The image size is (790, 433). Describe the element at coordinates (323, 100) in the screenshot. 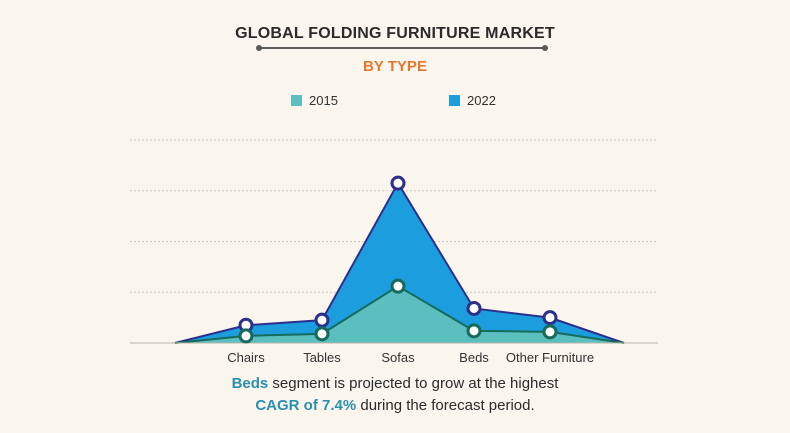

I see `legend-label-2015: 2015` at that location.